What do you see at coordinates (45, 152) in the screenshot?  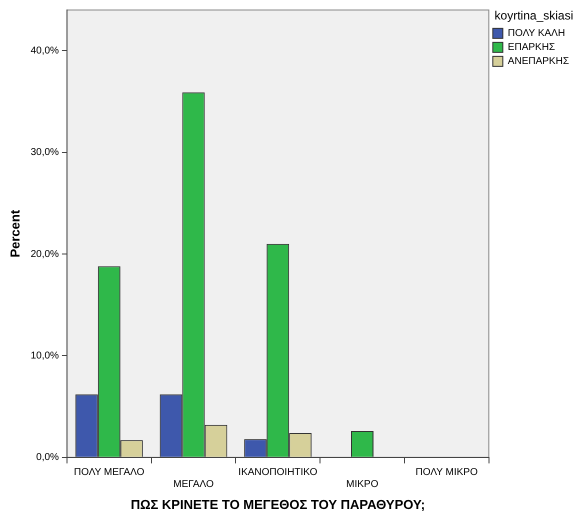 I see `y-tick-label: 30,0%` at bounding box center [45, 152].